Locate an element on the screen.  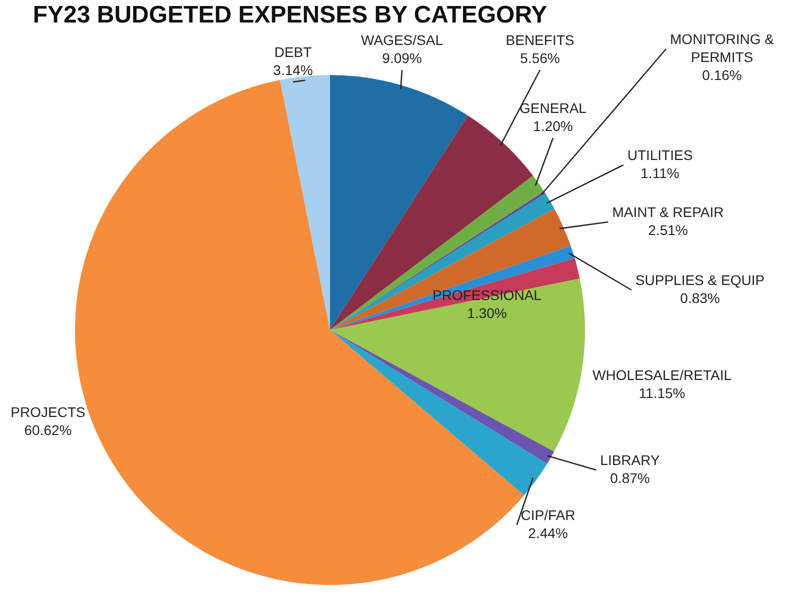
data-label: 0.16% is located at coordinates (722, 74).